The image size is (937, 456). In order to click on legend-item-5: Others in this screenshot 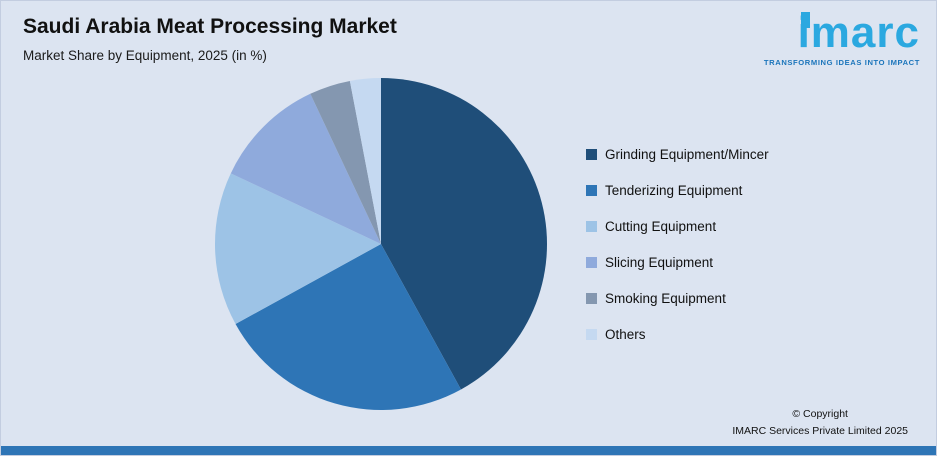, I will do `click(677, 334)`.